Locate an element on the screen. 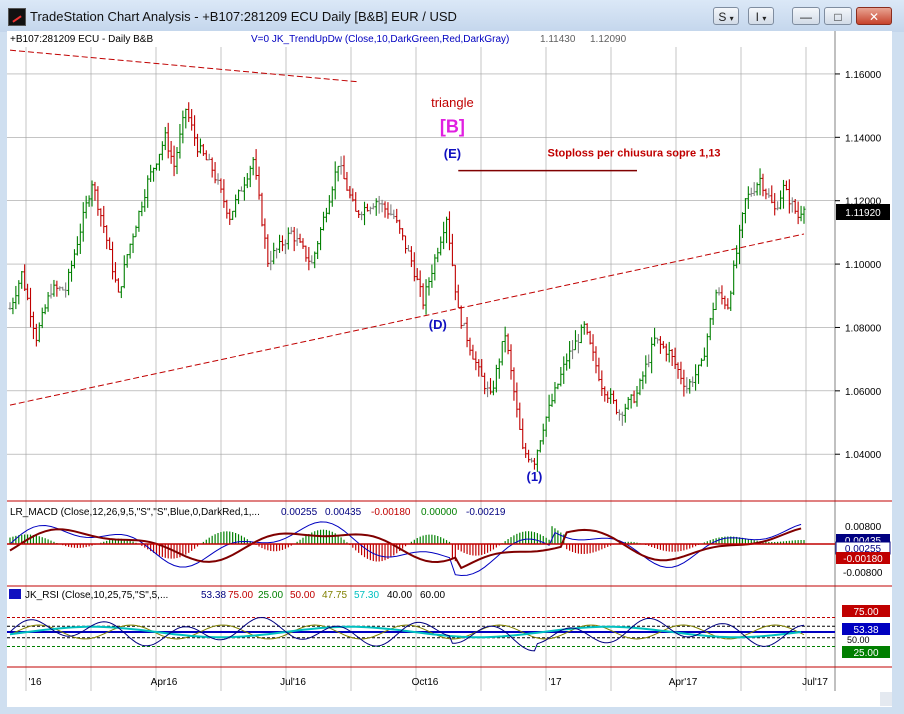 The width and height of the screenshot is (904, 714). maximize-button: □ is located at coordinates (838, 16).